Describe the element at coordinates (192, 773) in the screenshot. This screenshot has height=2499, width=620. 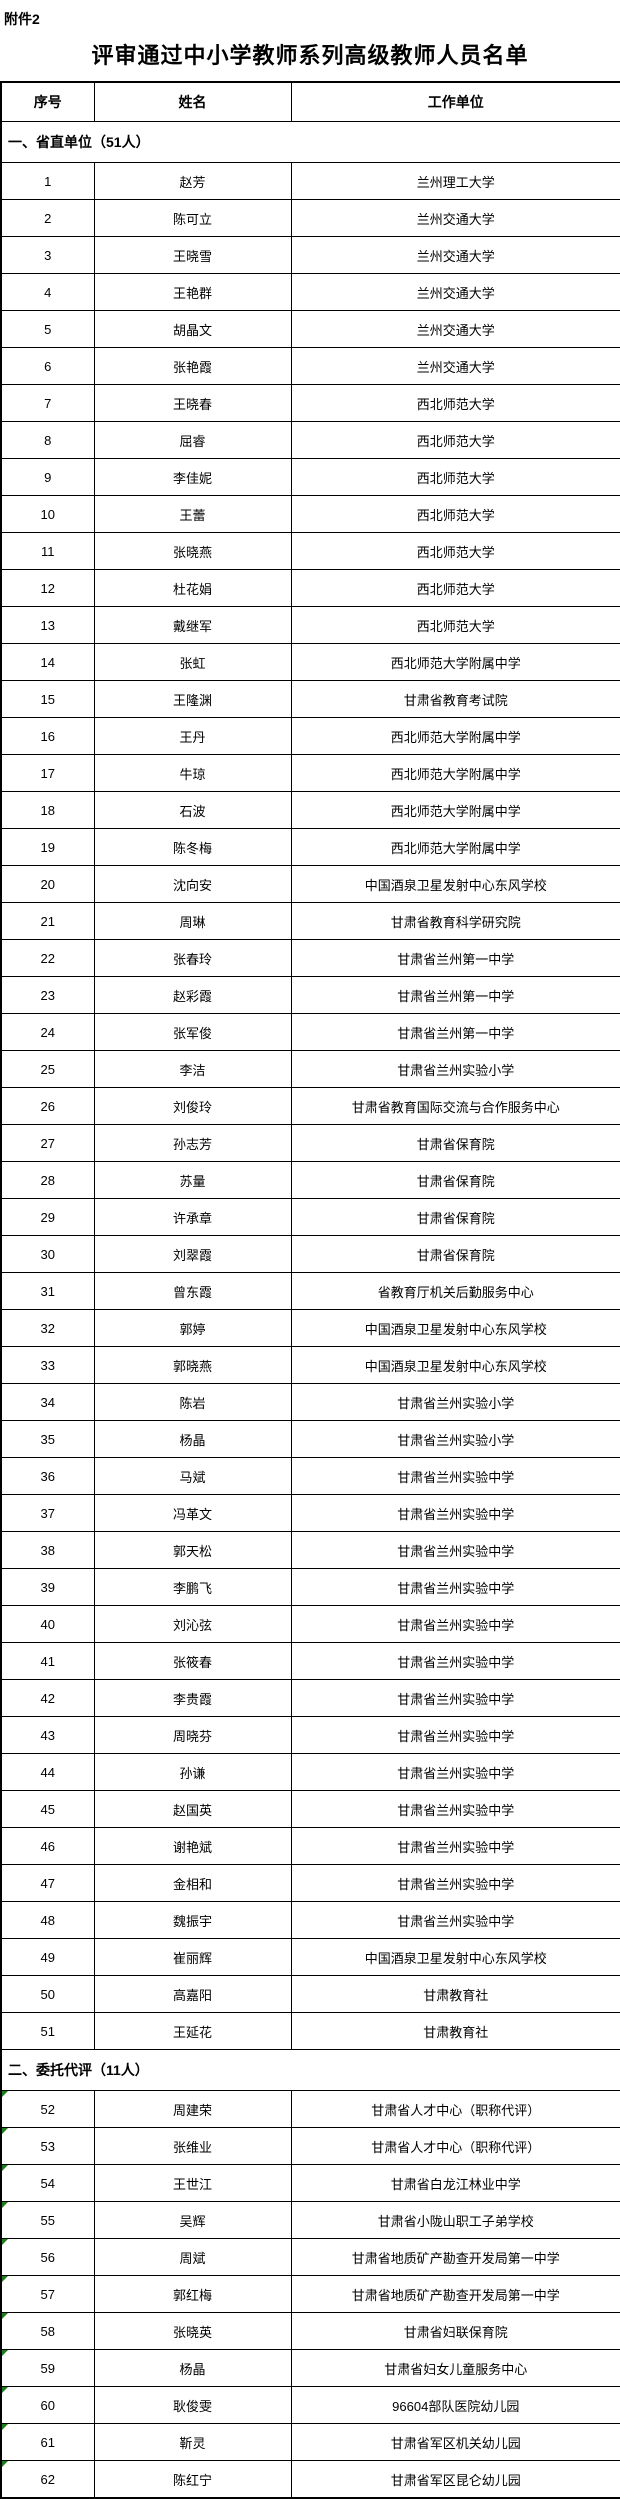
I see `name-cell: 牛琼` at that location.